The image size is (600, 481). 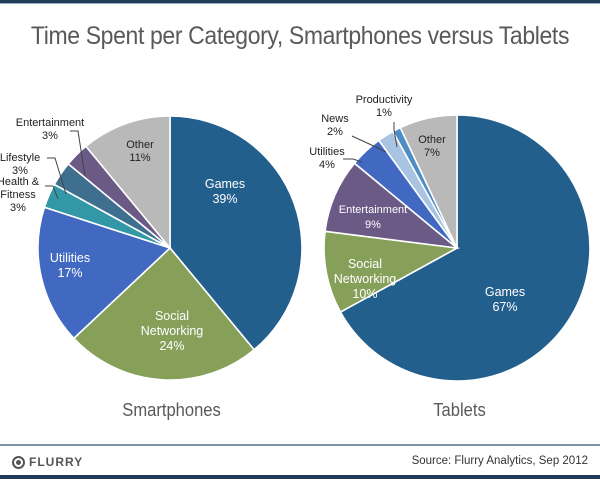 What do you see at coordinates (384, 100) in the screenshot?
I see `slice-name: Productivity` at bounding box center [384, 100].